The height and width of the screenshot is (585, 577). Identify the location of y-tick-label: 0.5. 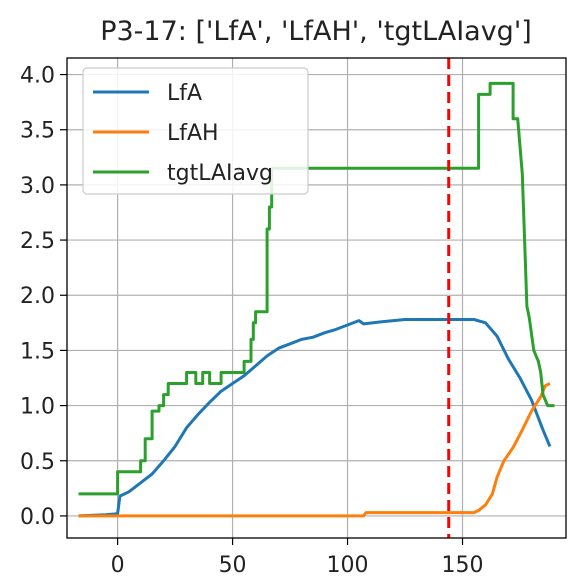
(37, 462).